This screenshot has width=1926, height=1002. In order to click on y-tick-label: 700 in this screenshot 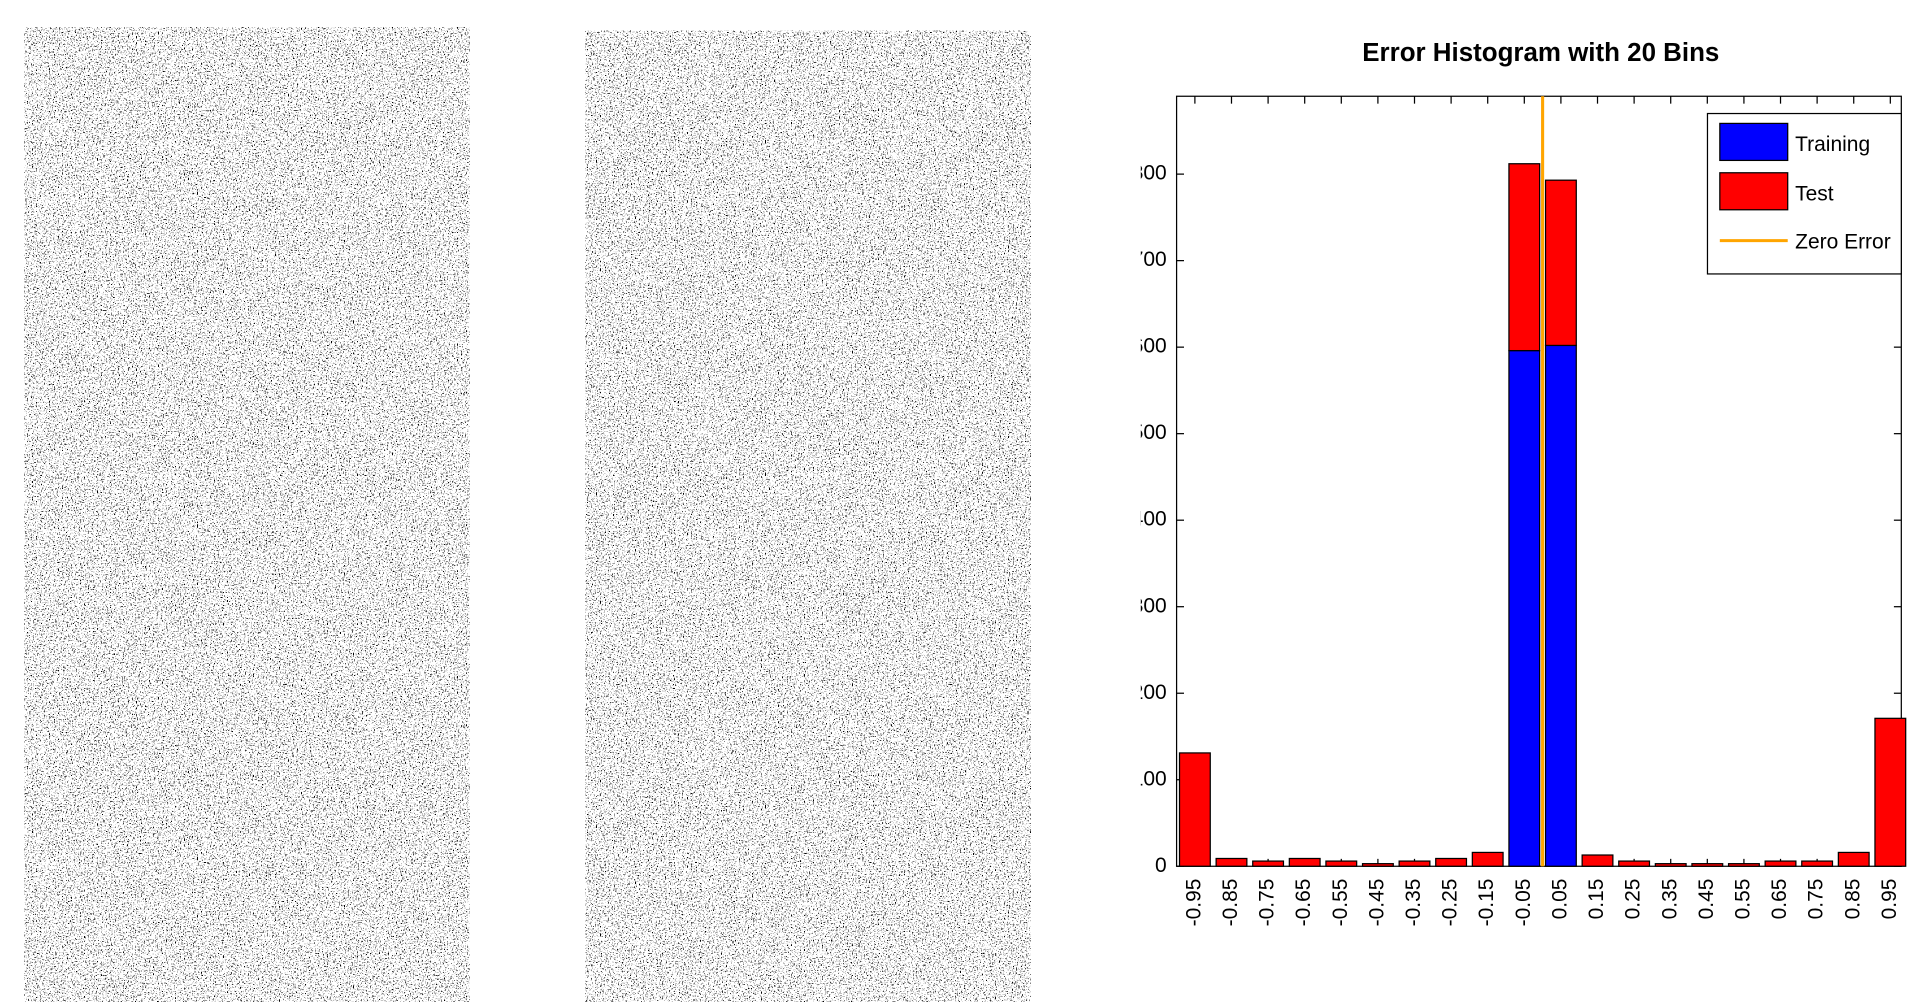, I will do `click(1149, 259)`.